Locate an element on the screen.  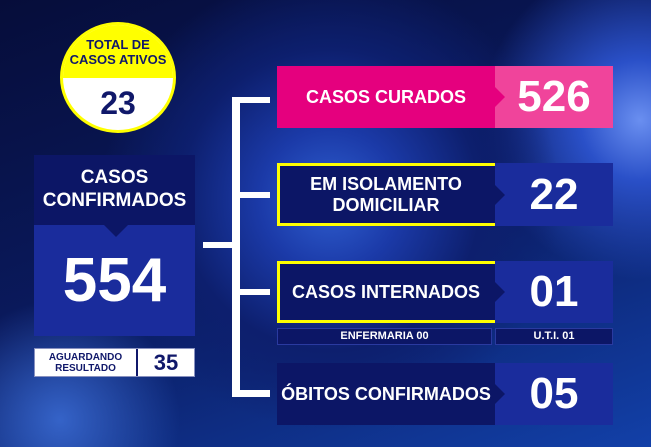
hospitalized-breakdown: ENFERMARIA 00 U.T.I. 01 is located at coordinates (445, 336).